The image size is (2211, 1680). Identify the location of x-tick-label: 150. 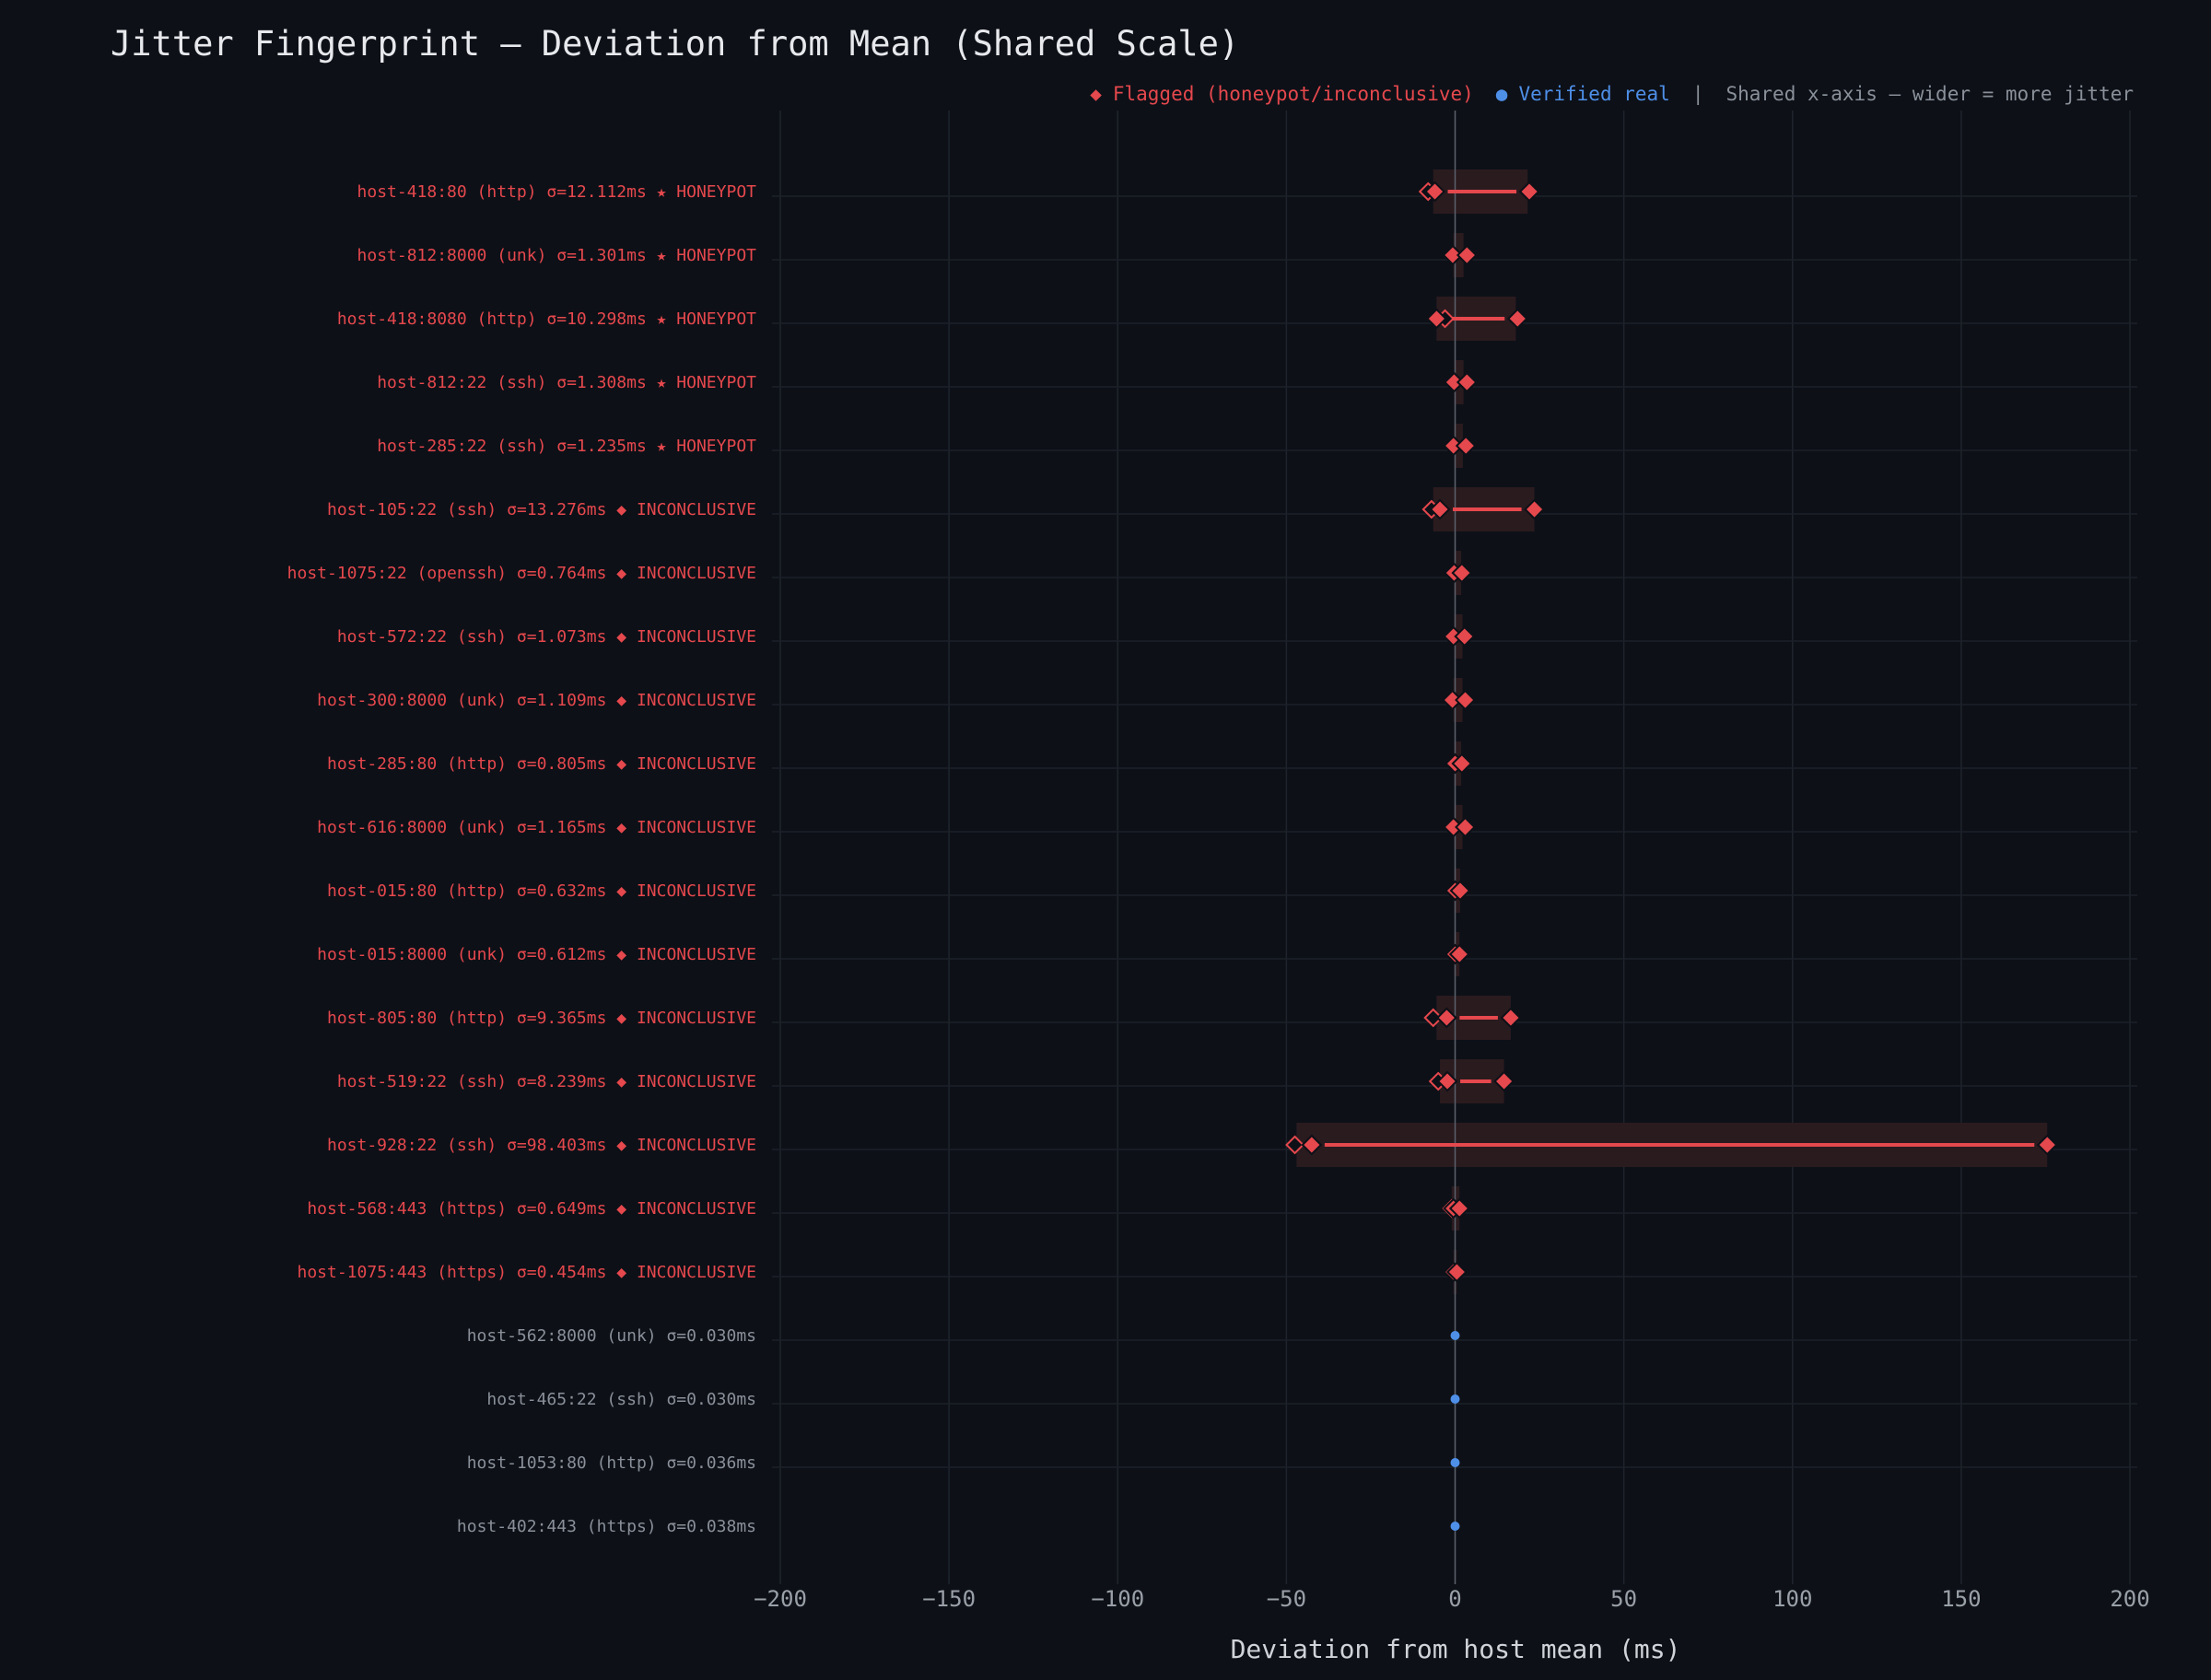
(1961, 1599).